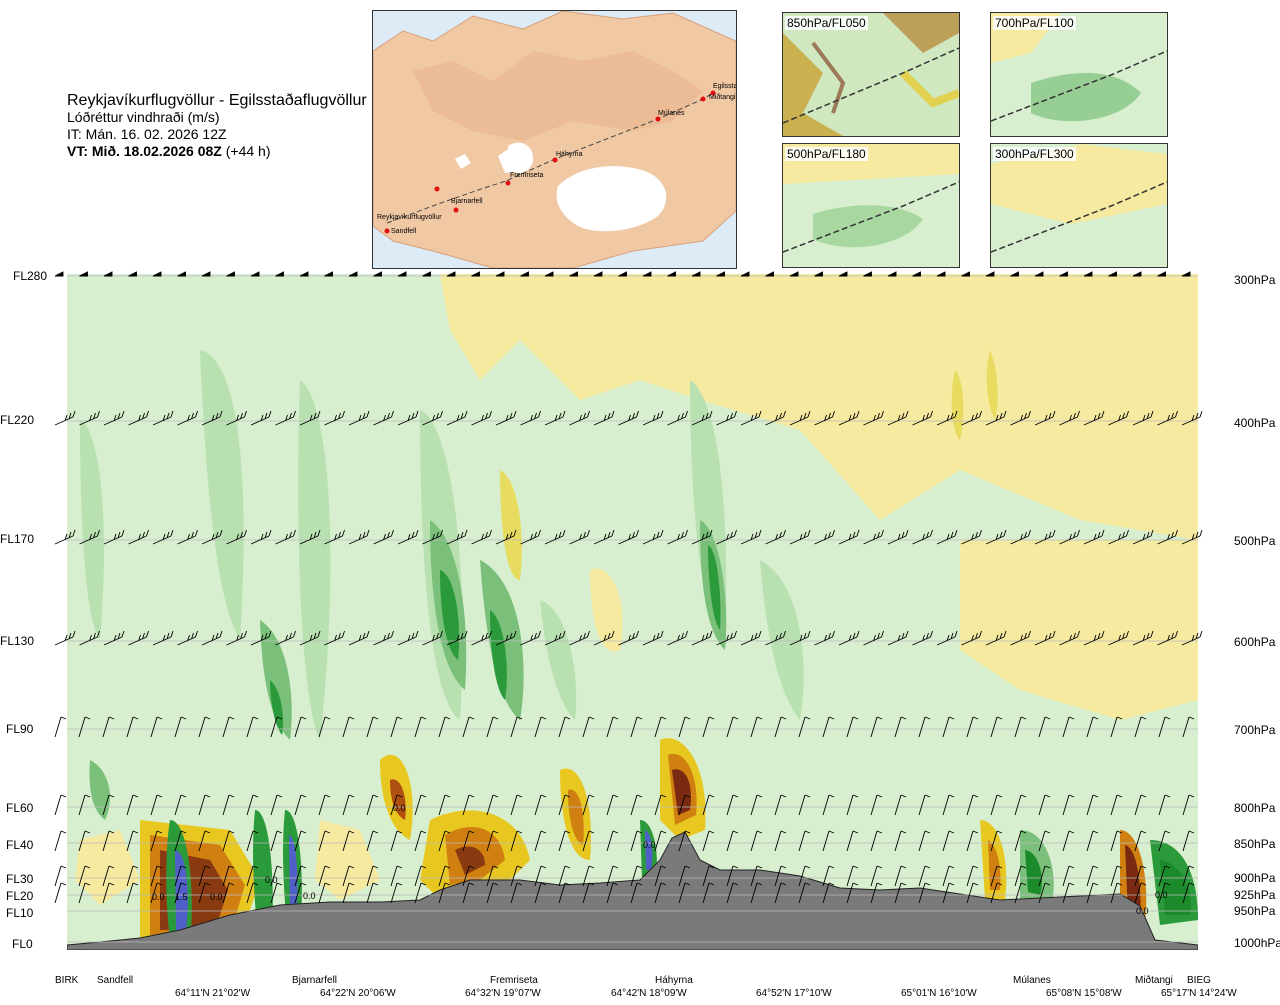 Image resolution: width=1280 pixels, height=1005 pixels. What do you see at coordinates (569, 154) in the screenshot?
I see `map-label-hahyrna: Háhyrna` at bounding box center [569, 154].